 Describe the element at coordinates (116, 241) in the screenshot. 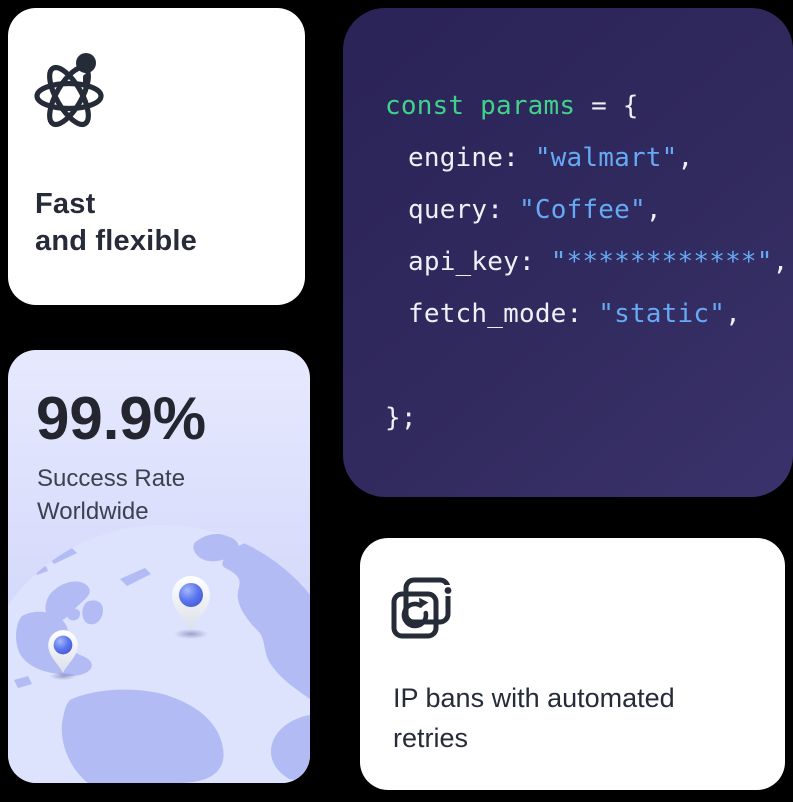

I see `fast-card-title-line2: and flexible` at that location.